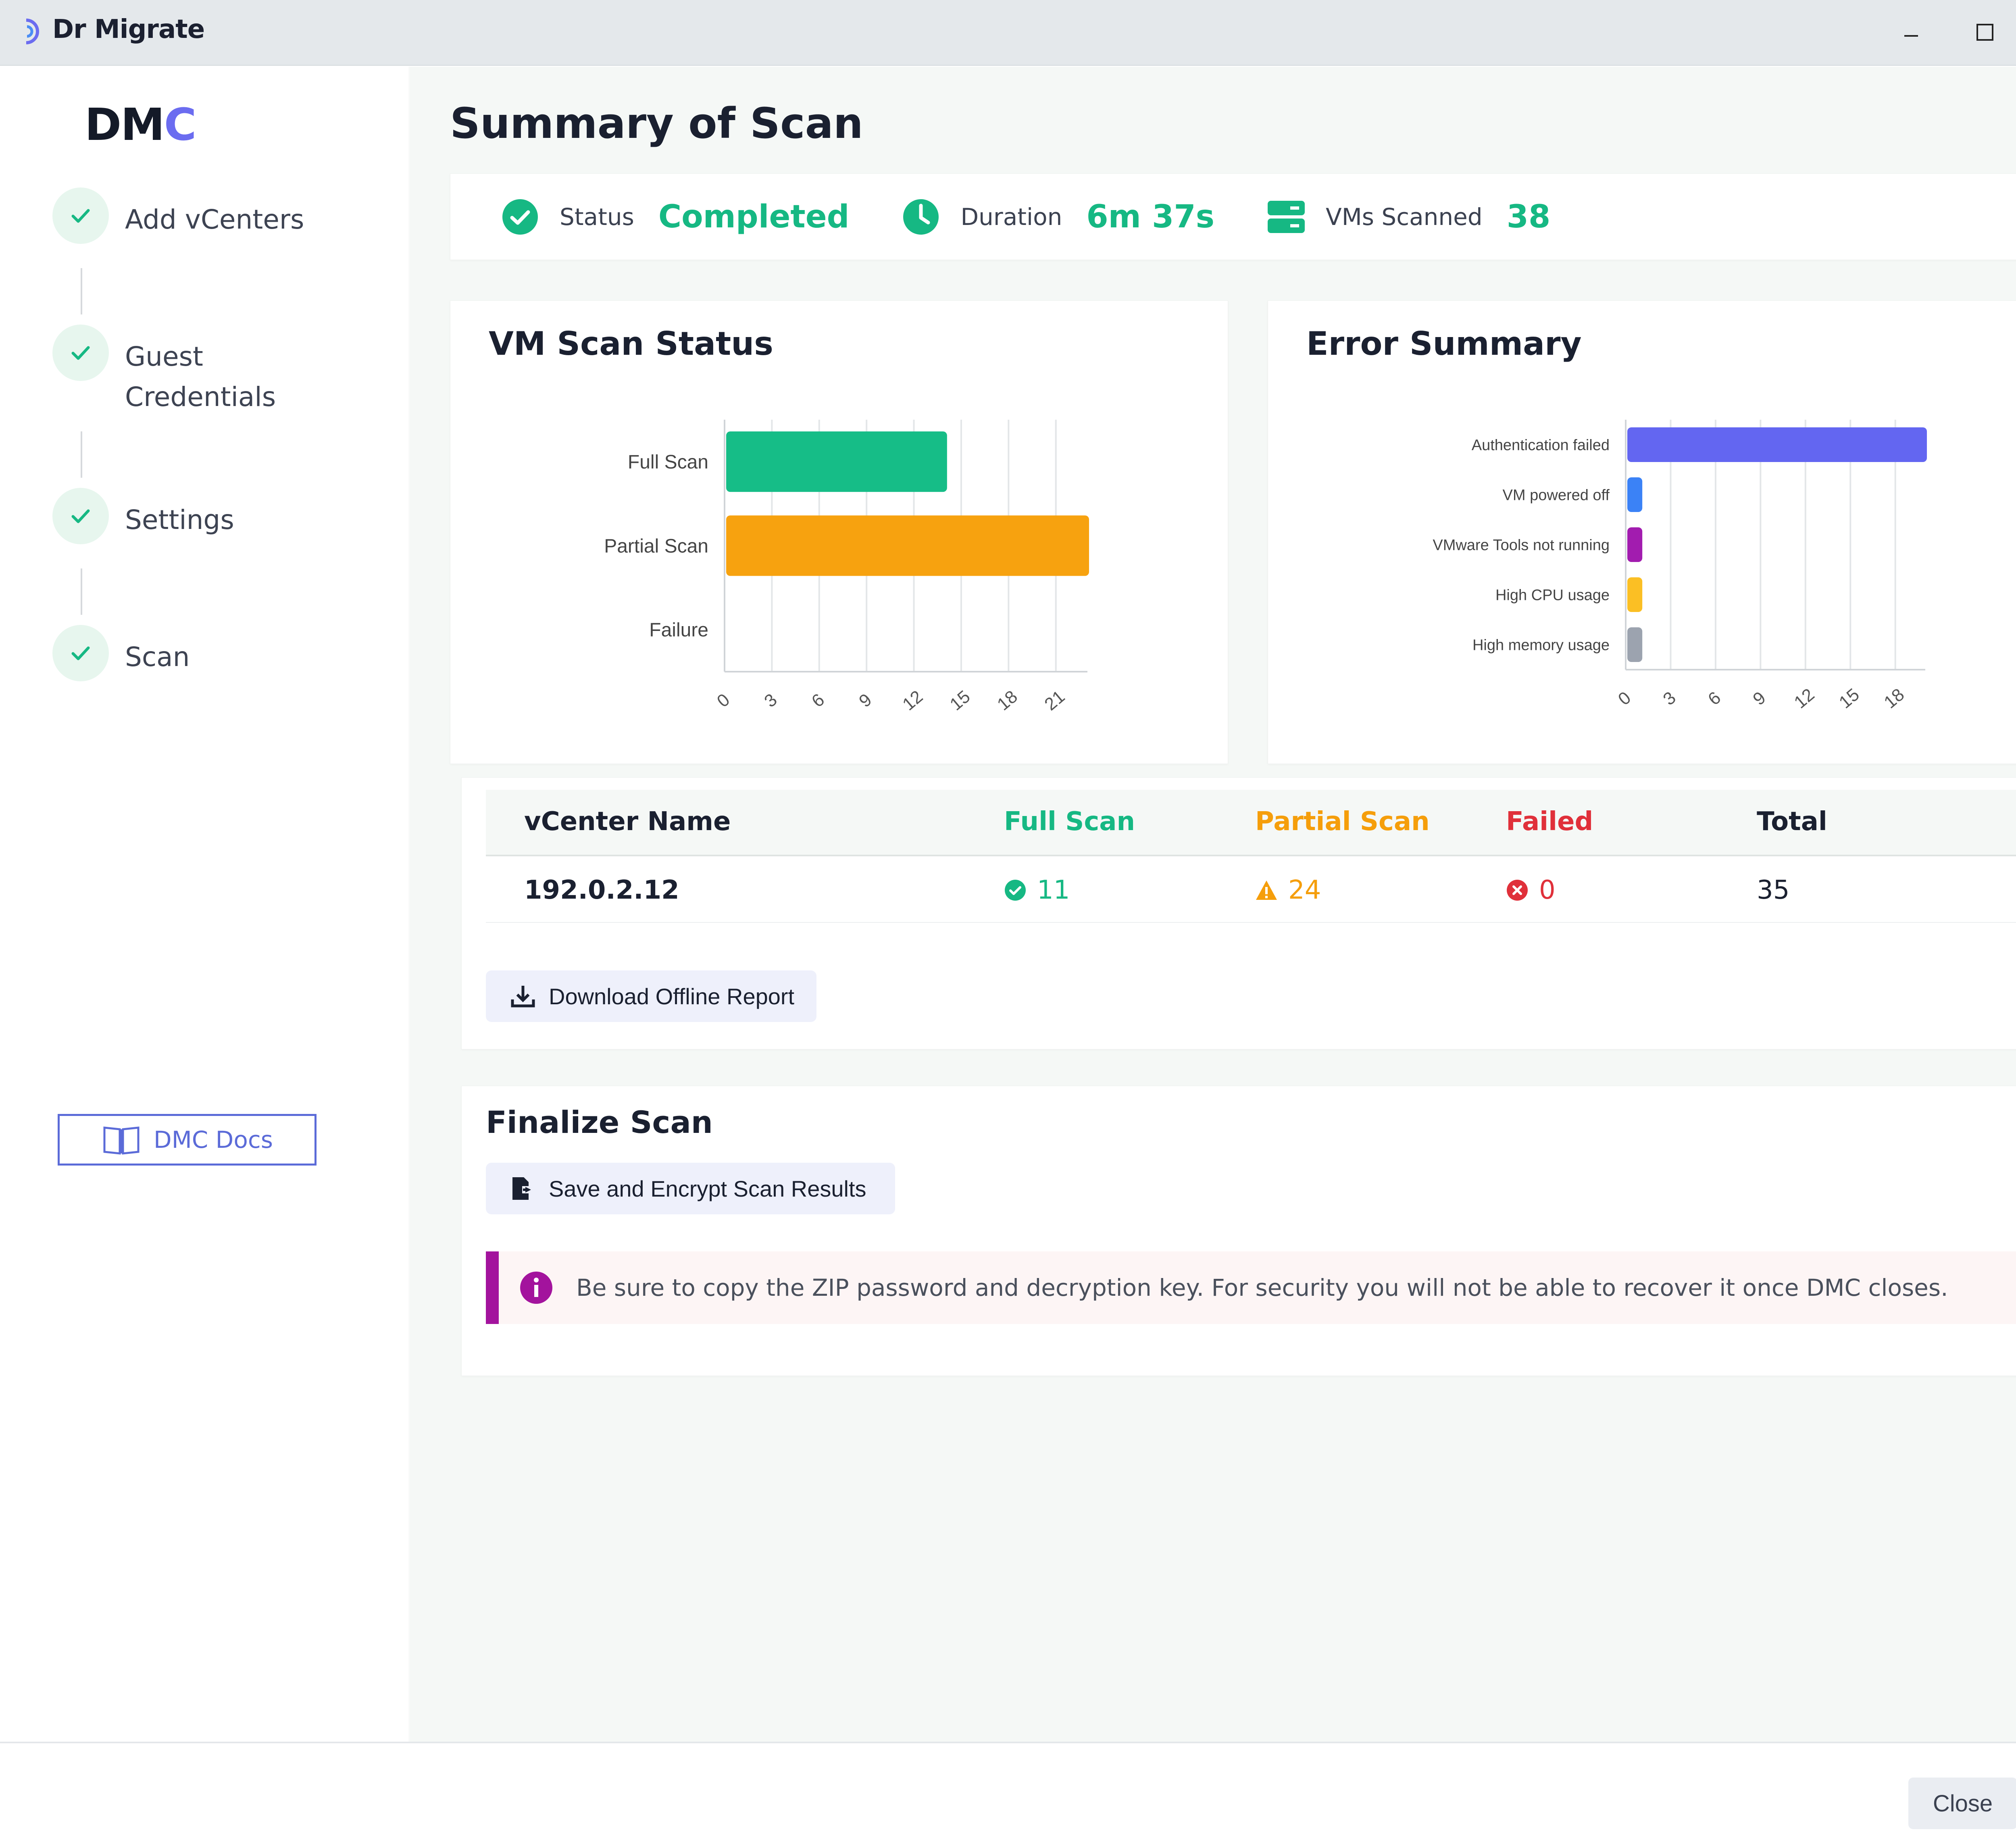 The height and width of the screenshot is (1836, 2016). What do you see at coordinates (960, 700) in the screenshot?
I see `x-tick-label: 15` at bounding box center [960, 700].